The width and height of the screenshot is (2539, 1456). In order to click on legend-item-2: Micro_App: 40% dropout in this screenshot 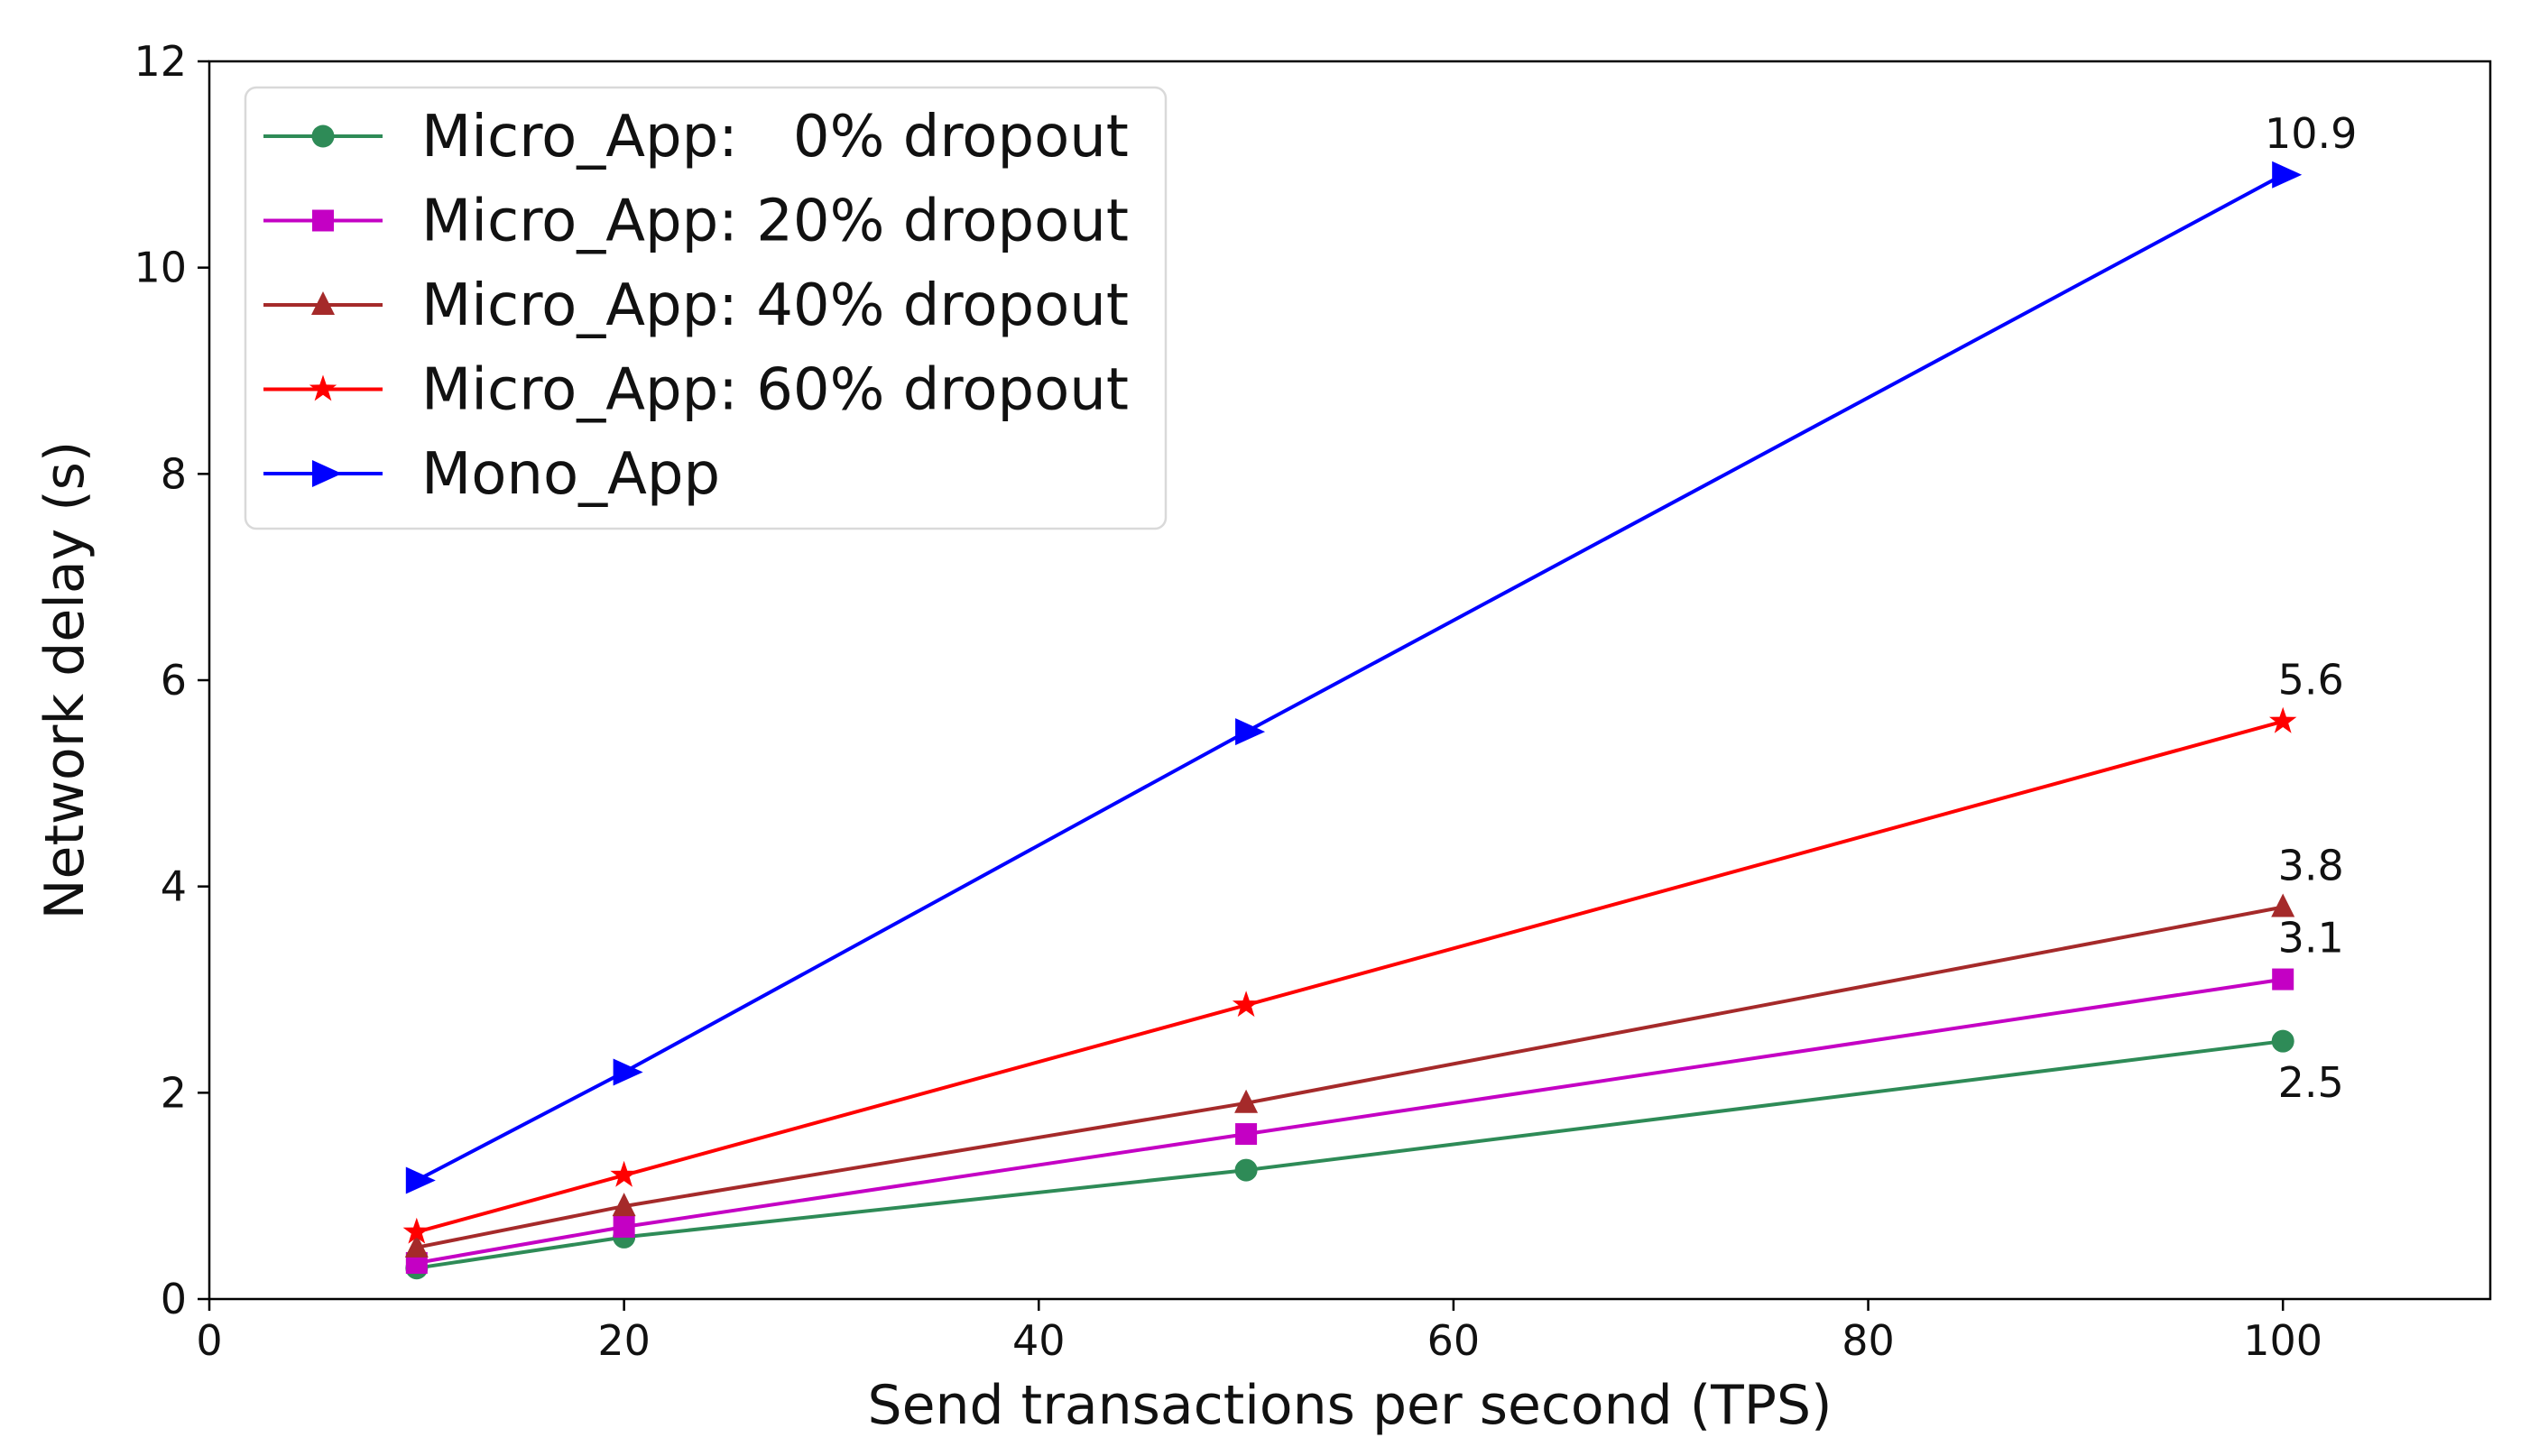, I will do `click(696, 305)`.